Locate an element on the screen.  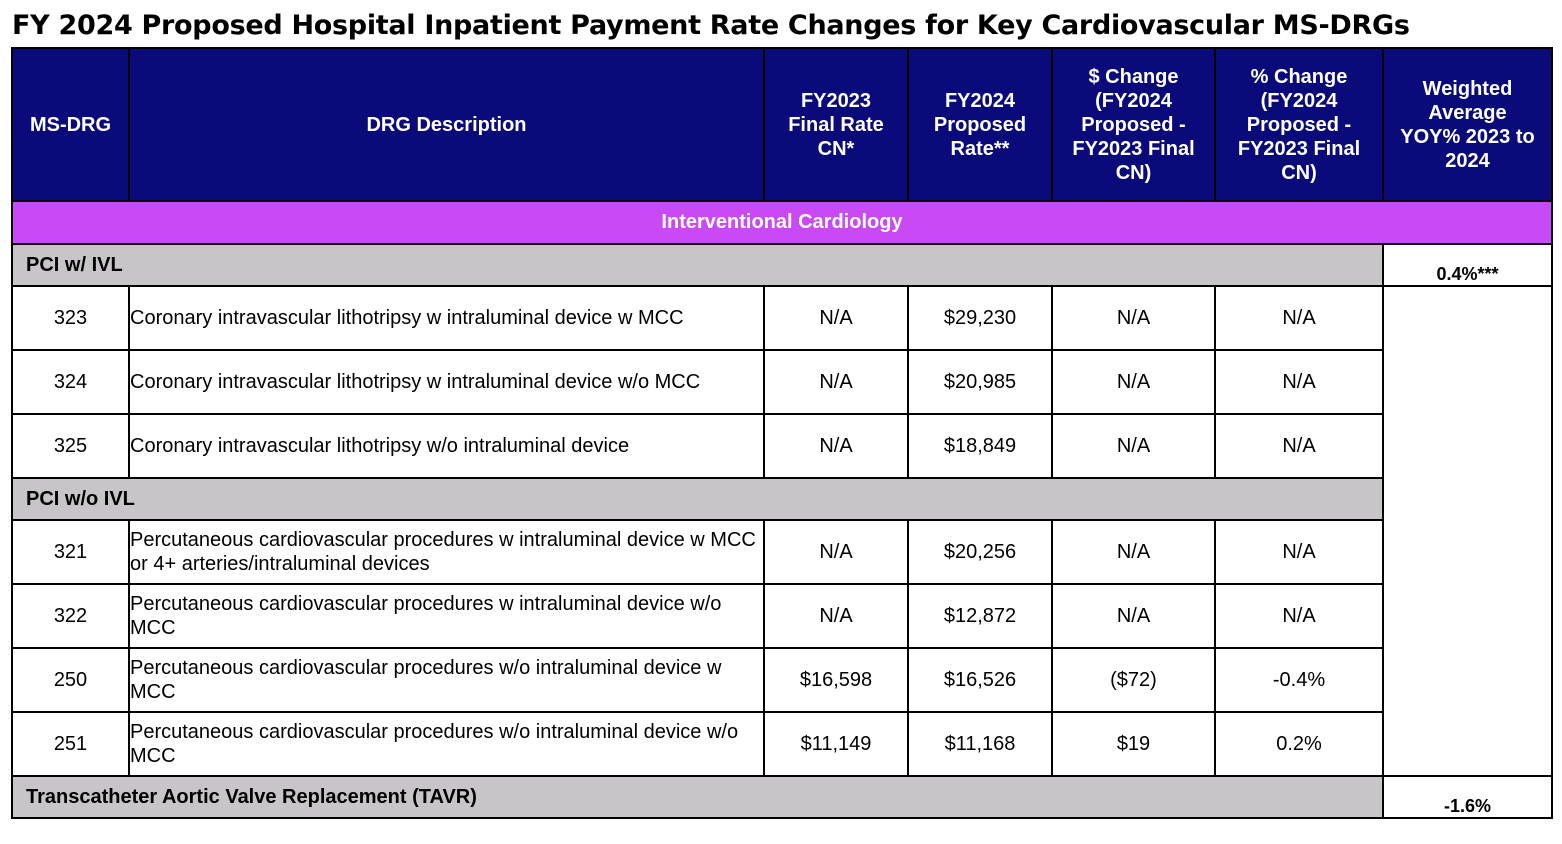
drg-code: 250 is located at coordinates (70, 680).